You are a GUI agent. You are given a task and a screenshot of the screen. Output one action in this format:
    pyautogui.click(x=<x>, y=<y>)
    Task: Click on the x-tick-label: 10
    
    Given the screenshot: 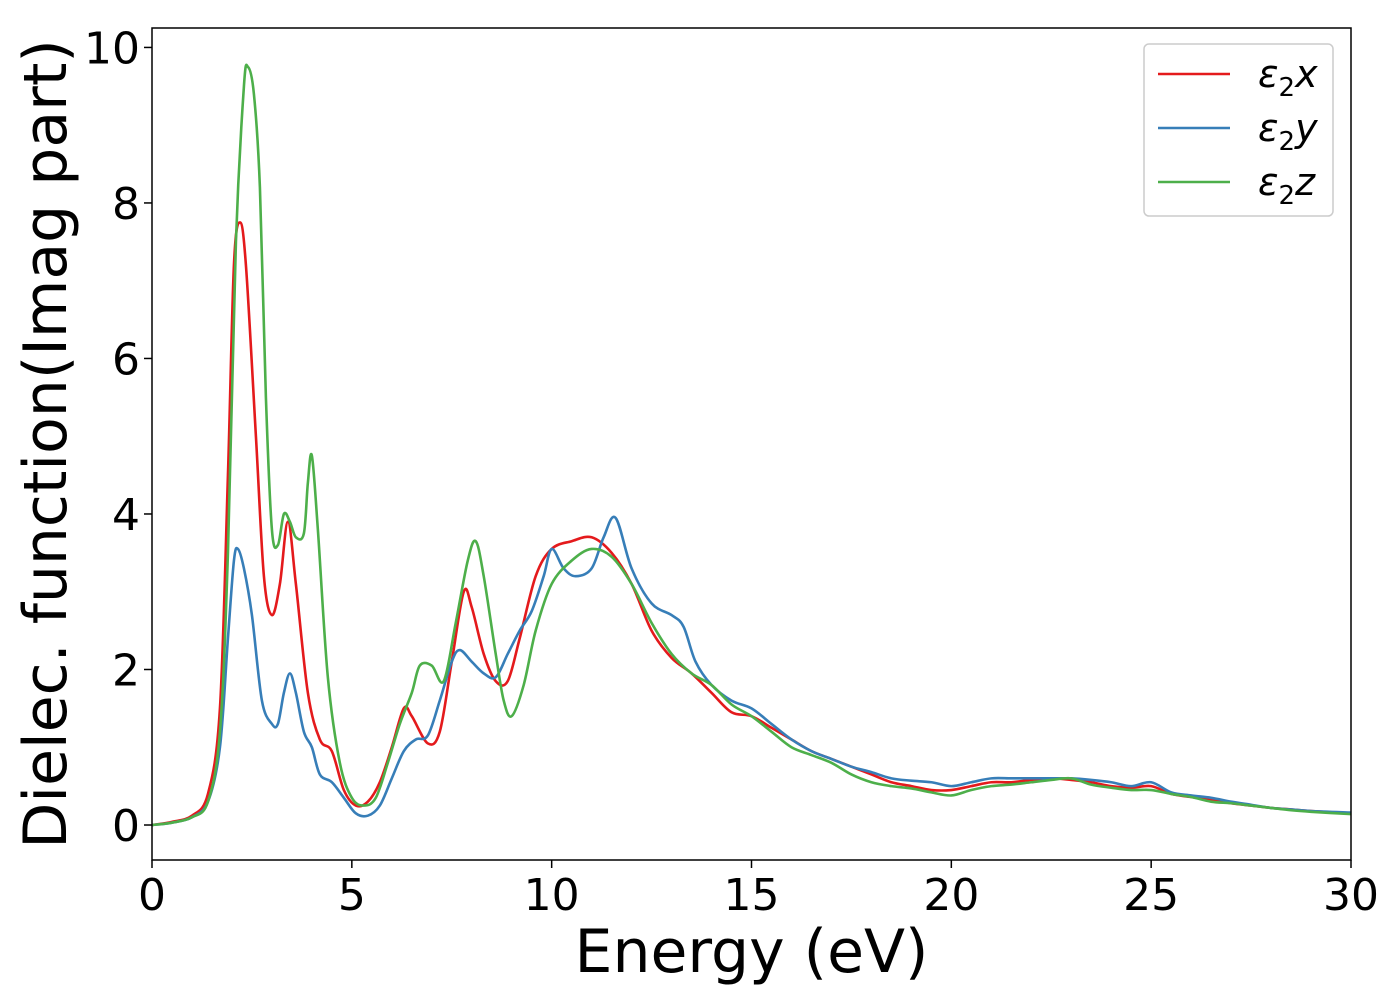 What is the action you would take?
    pyautogui.click(x=552, y=895)
    